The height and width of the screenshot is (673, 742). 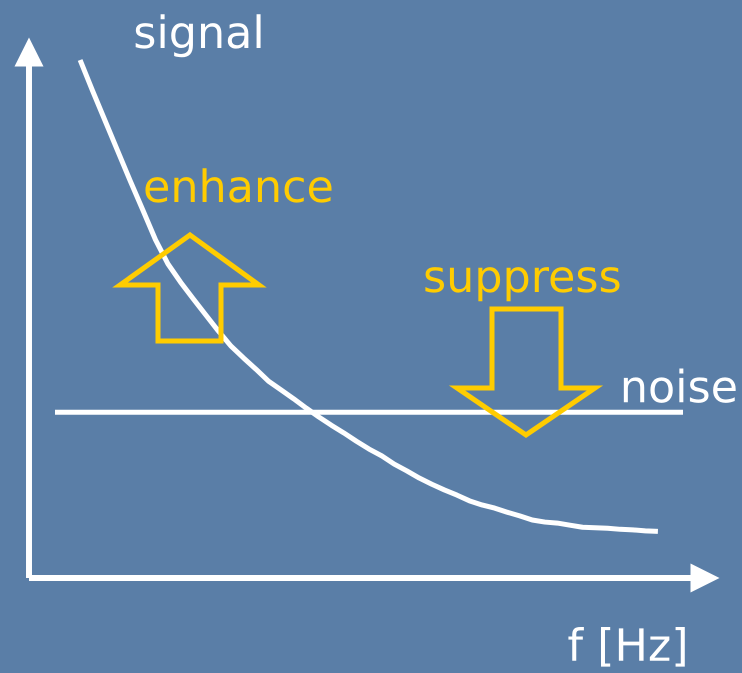 I want to click on series-label: noise, so click(x=680, y=385).